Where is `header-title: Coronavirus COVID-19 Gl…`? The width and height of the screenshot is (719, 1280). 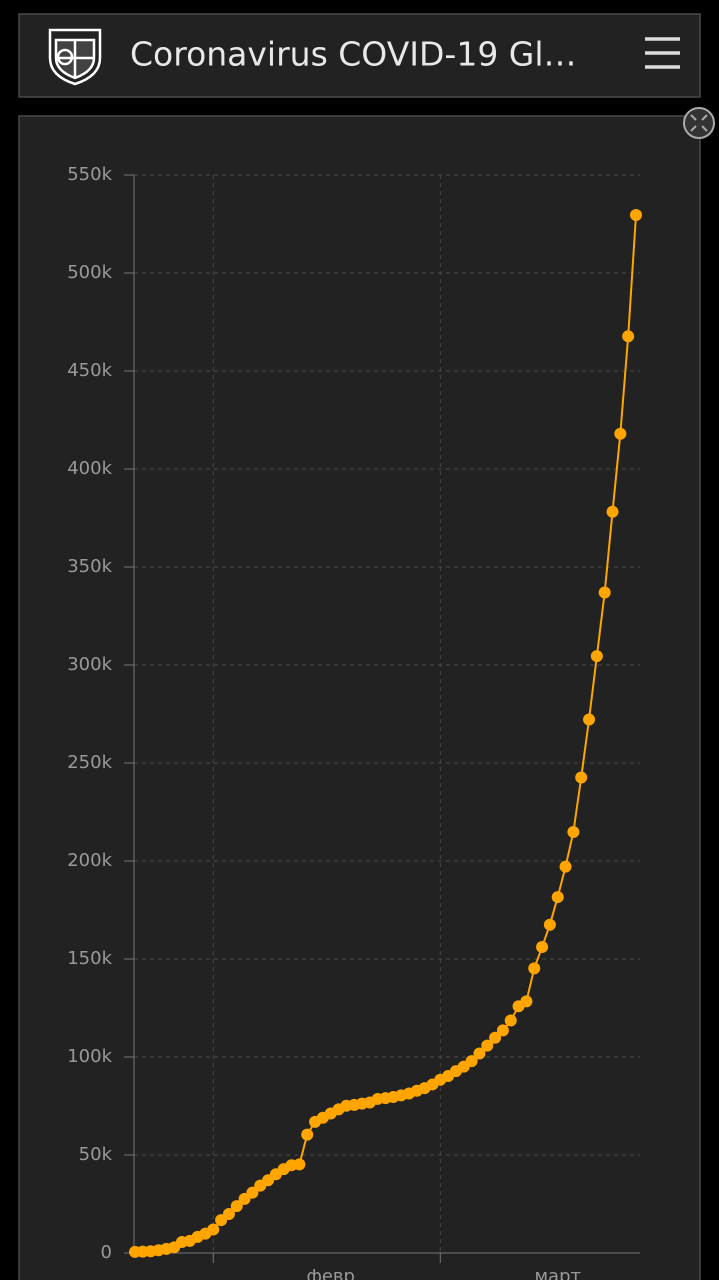 header-title: Coronavirus COVID-19 Gl… is located at coordinates (353, 54).